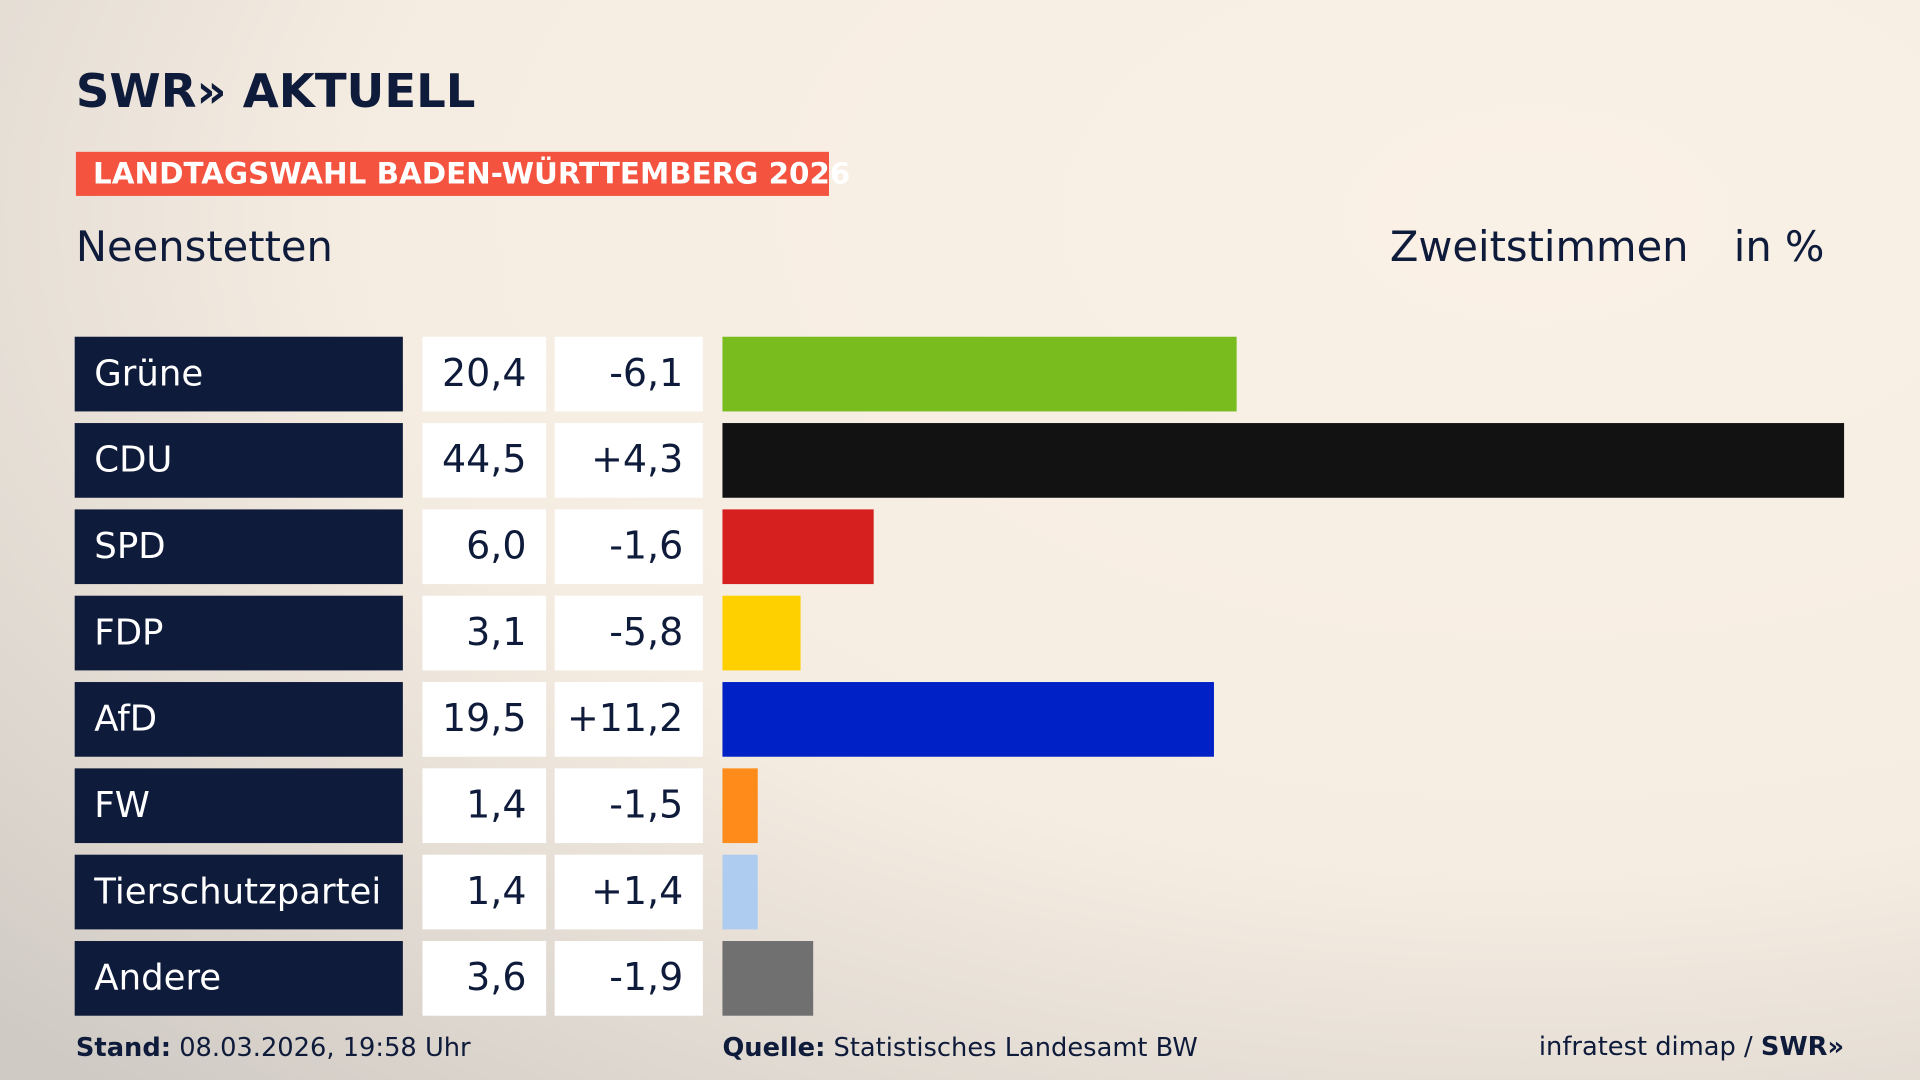 Image resolution: width=1920 pixels, height=1080 pixels. What do you see at coordinates (157, 978) in the screenshot?
I see `party-label: Andere` at bounding box center [157, 978].